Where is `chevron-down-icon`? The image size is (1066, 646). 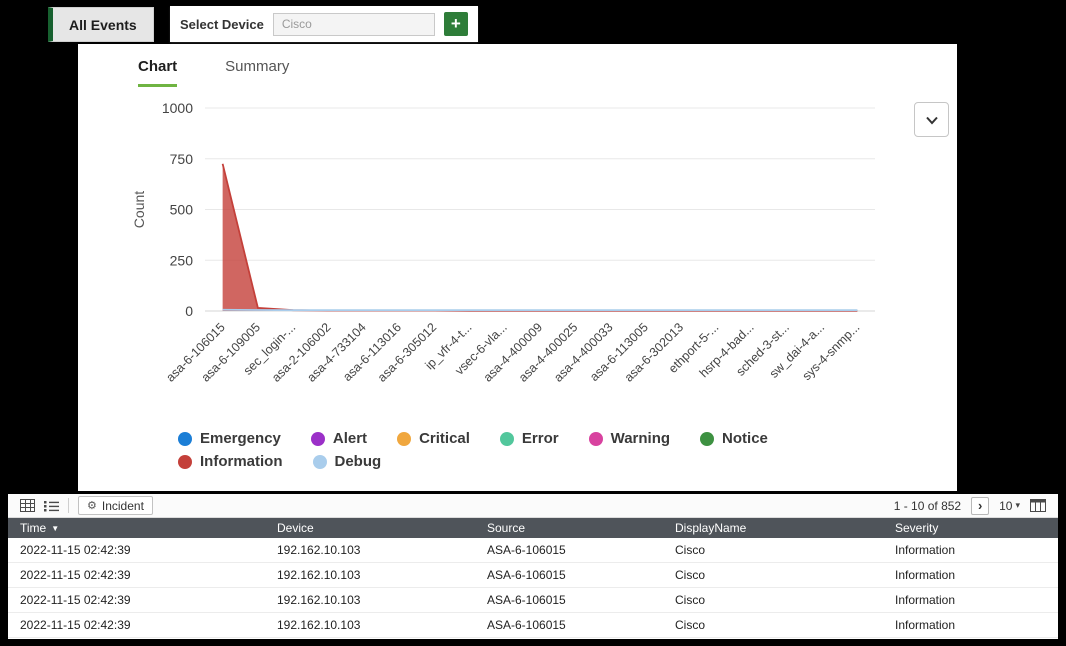
chevron-down-icon is located at coordinates (931, 120).